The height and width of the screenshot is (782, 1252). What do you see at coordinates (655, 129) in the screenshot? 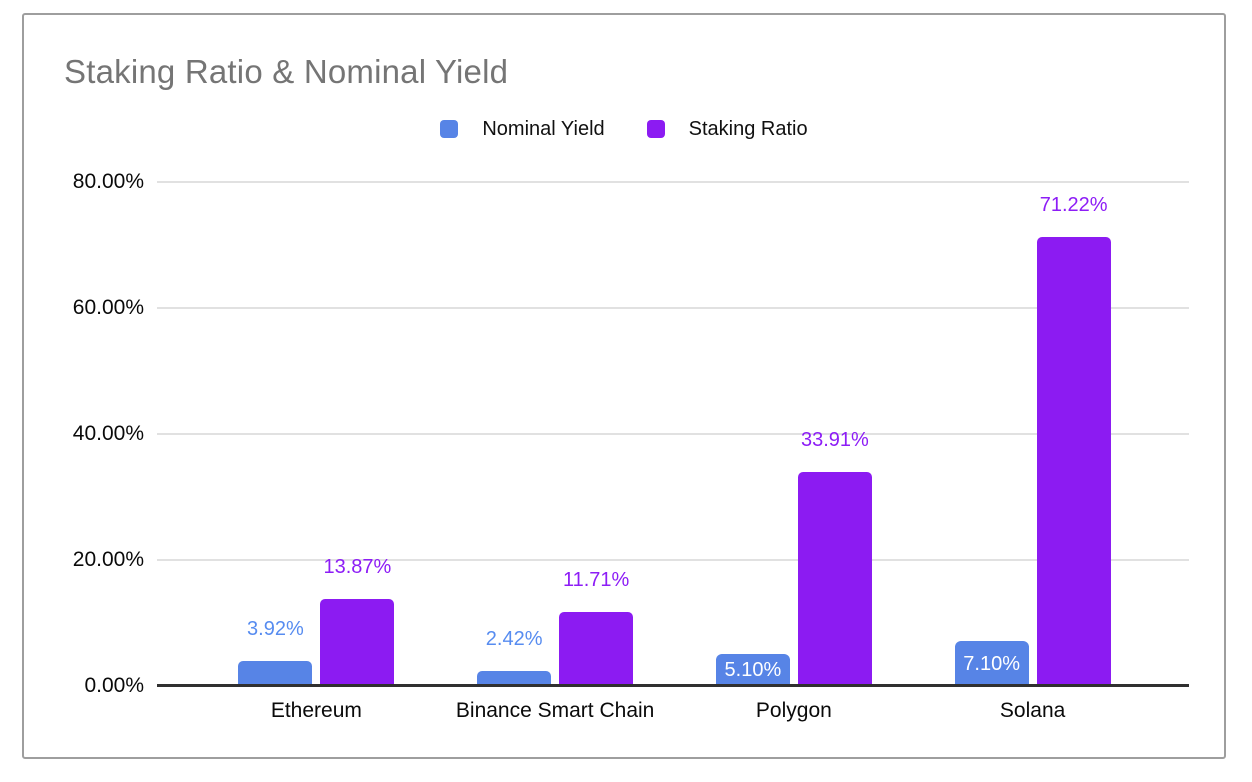
I see `legend-swatch-staking-ratio` at bounding box center [655, 129].